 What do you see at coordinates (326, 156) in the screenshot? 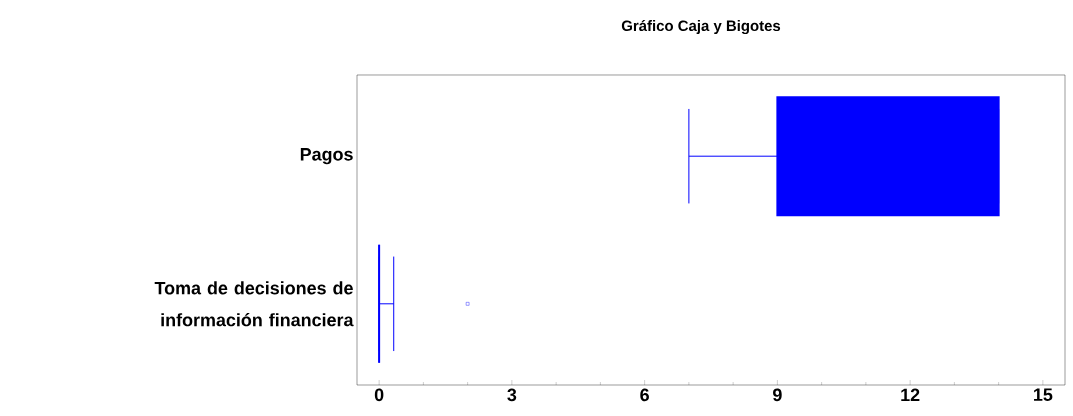
I see `y-tick-label: Pagos` at bounding box center [326, 156].